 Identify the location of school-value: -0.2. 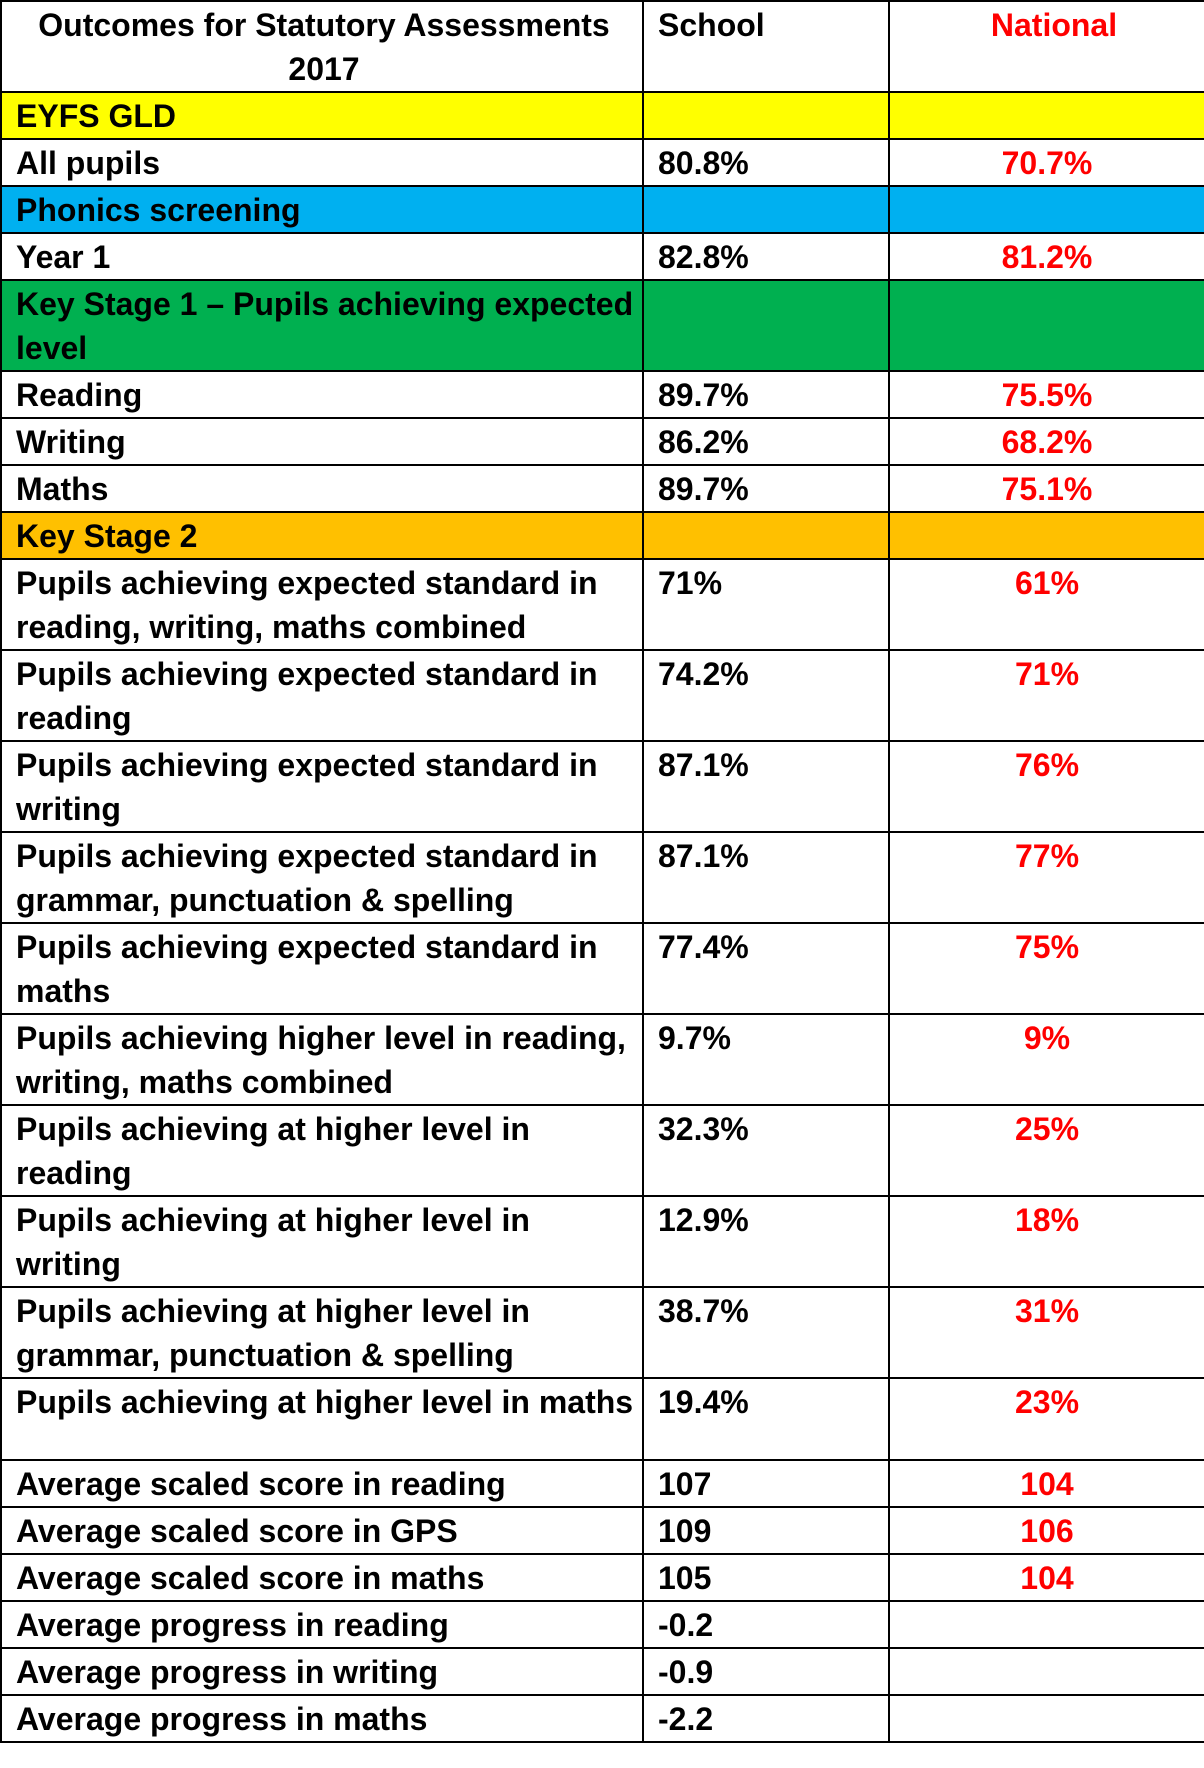
(766, 1624).